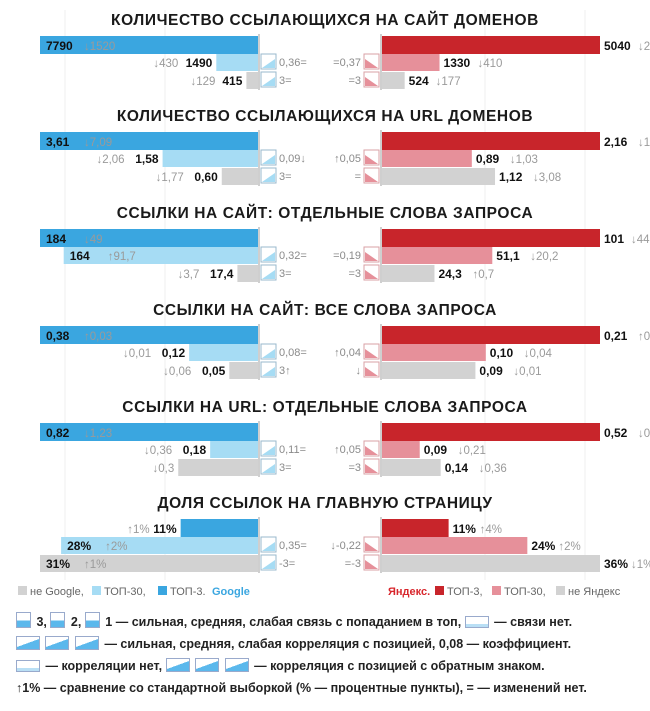  I want to click on data-label: 3,61, so click(58, 142).